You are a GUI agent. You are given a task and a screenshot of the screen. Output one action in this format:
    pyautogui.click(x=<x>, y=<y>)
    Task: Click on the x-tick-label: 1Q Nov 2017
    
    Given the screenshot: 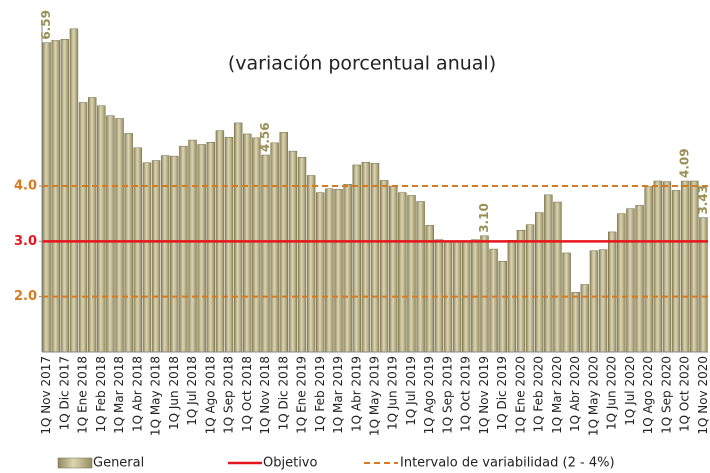 What is the action you would take?
    pyautogui.click(x=46, y=395)
    